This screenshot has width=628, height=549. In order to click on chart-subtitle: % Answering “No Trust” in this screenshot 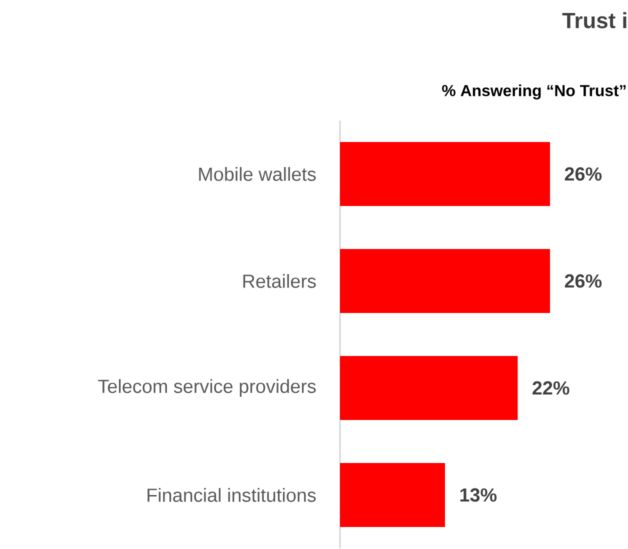, I will do `click(534, 92)`.